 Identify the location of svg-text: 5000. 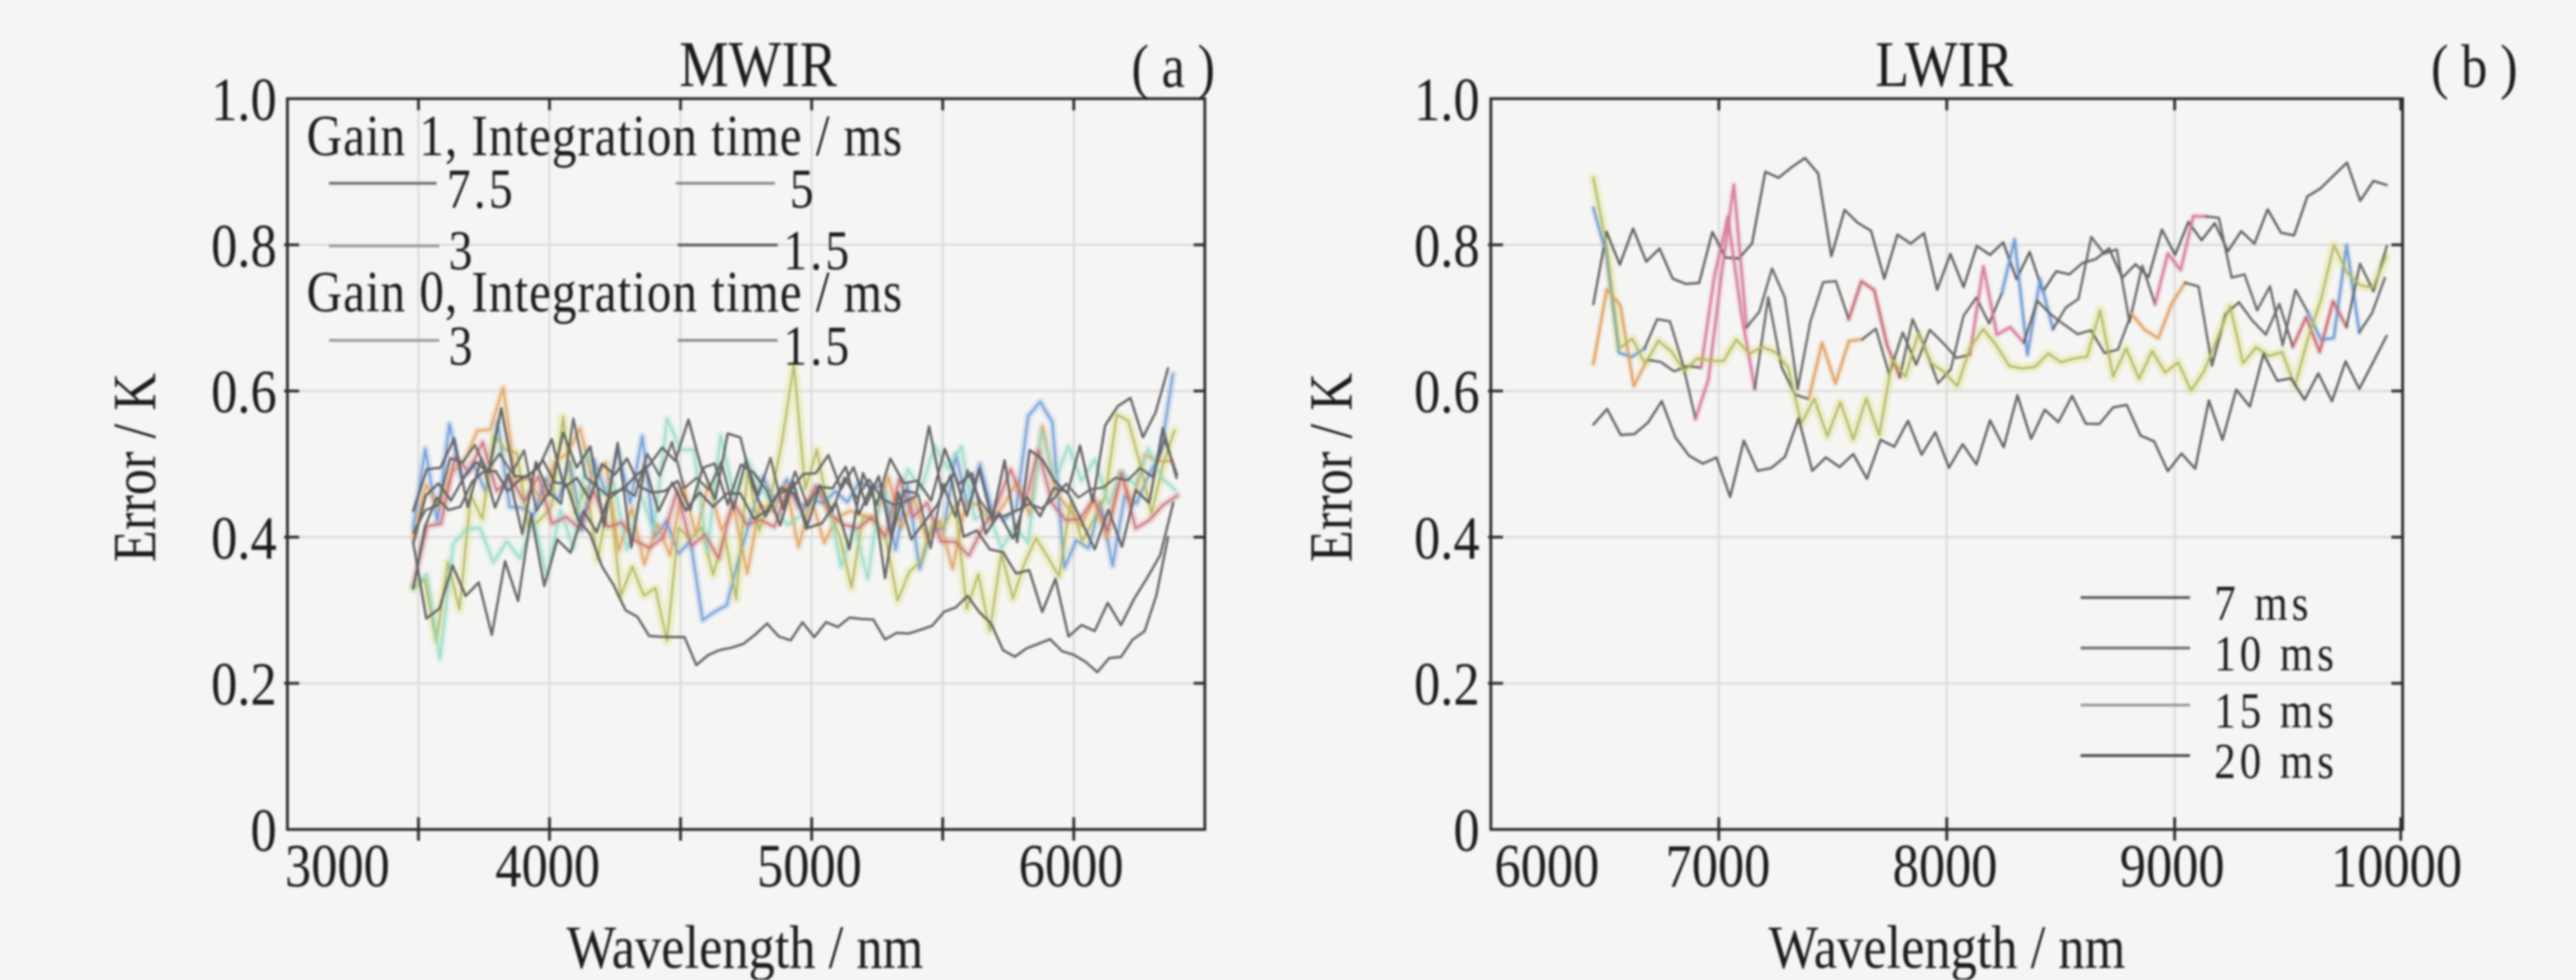
(809, 866).